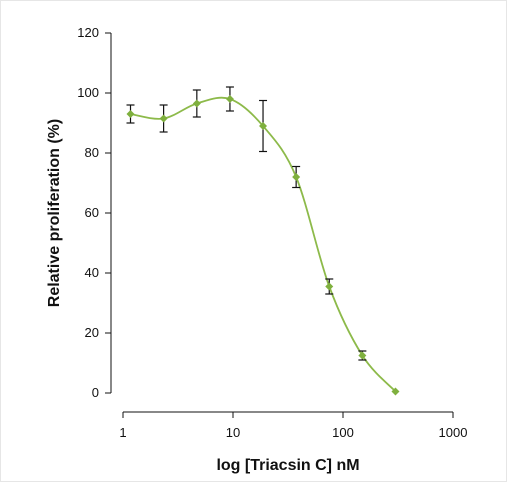 The width and height of the screenshot is (507, 483). Describe the element at coordinates (92, 272) in the screenshot. I see `y-tick-label: 40` at that location.